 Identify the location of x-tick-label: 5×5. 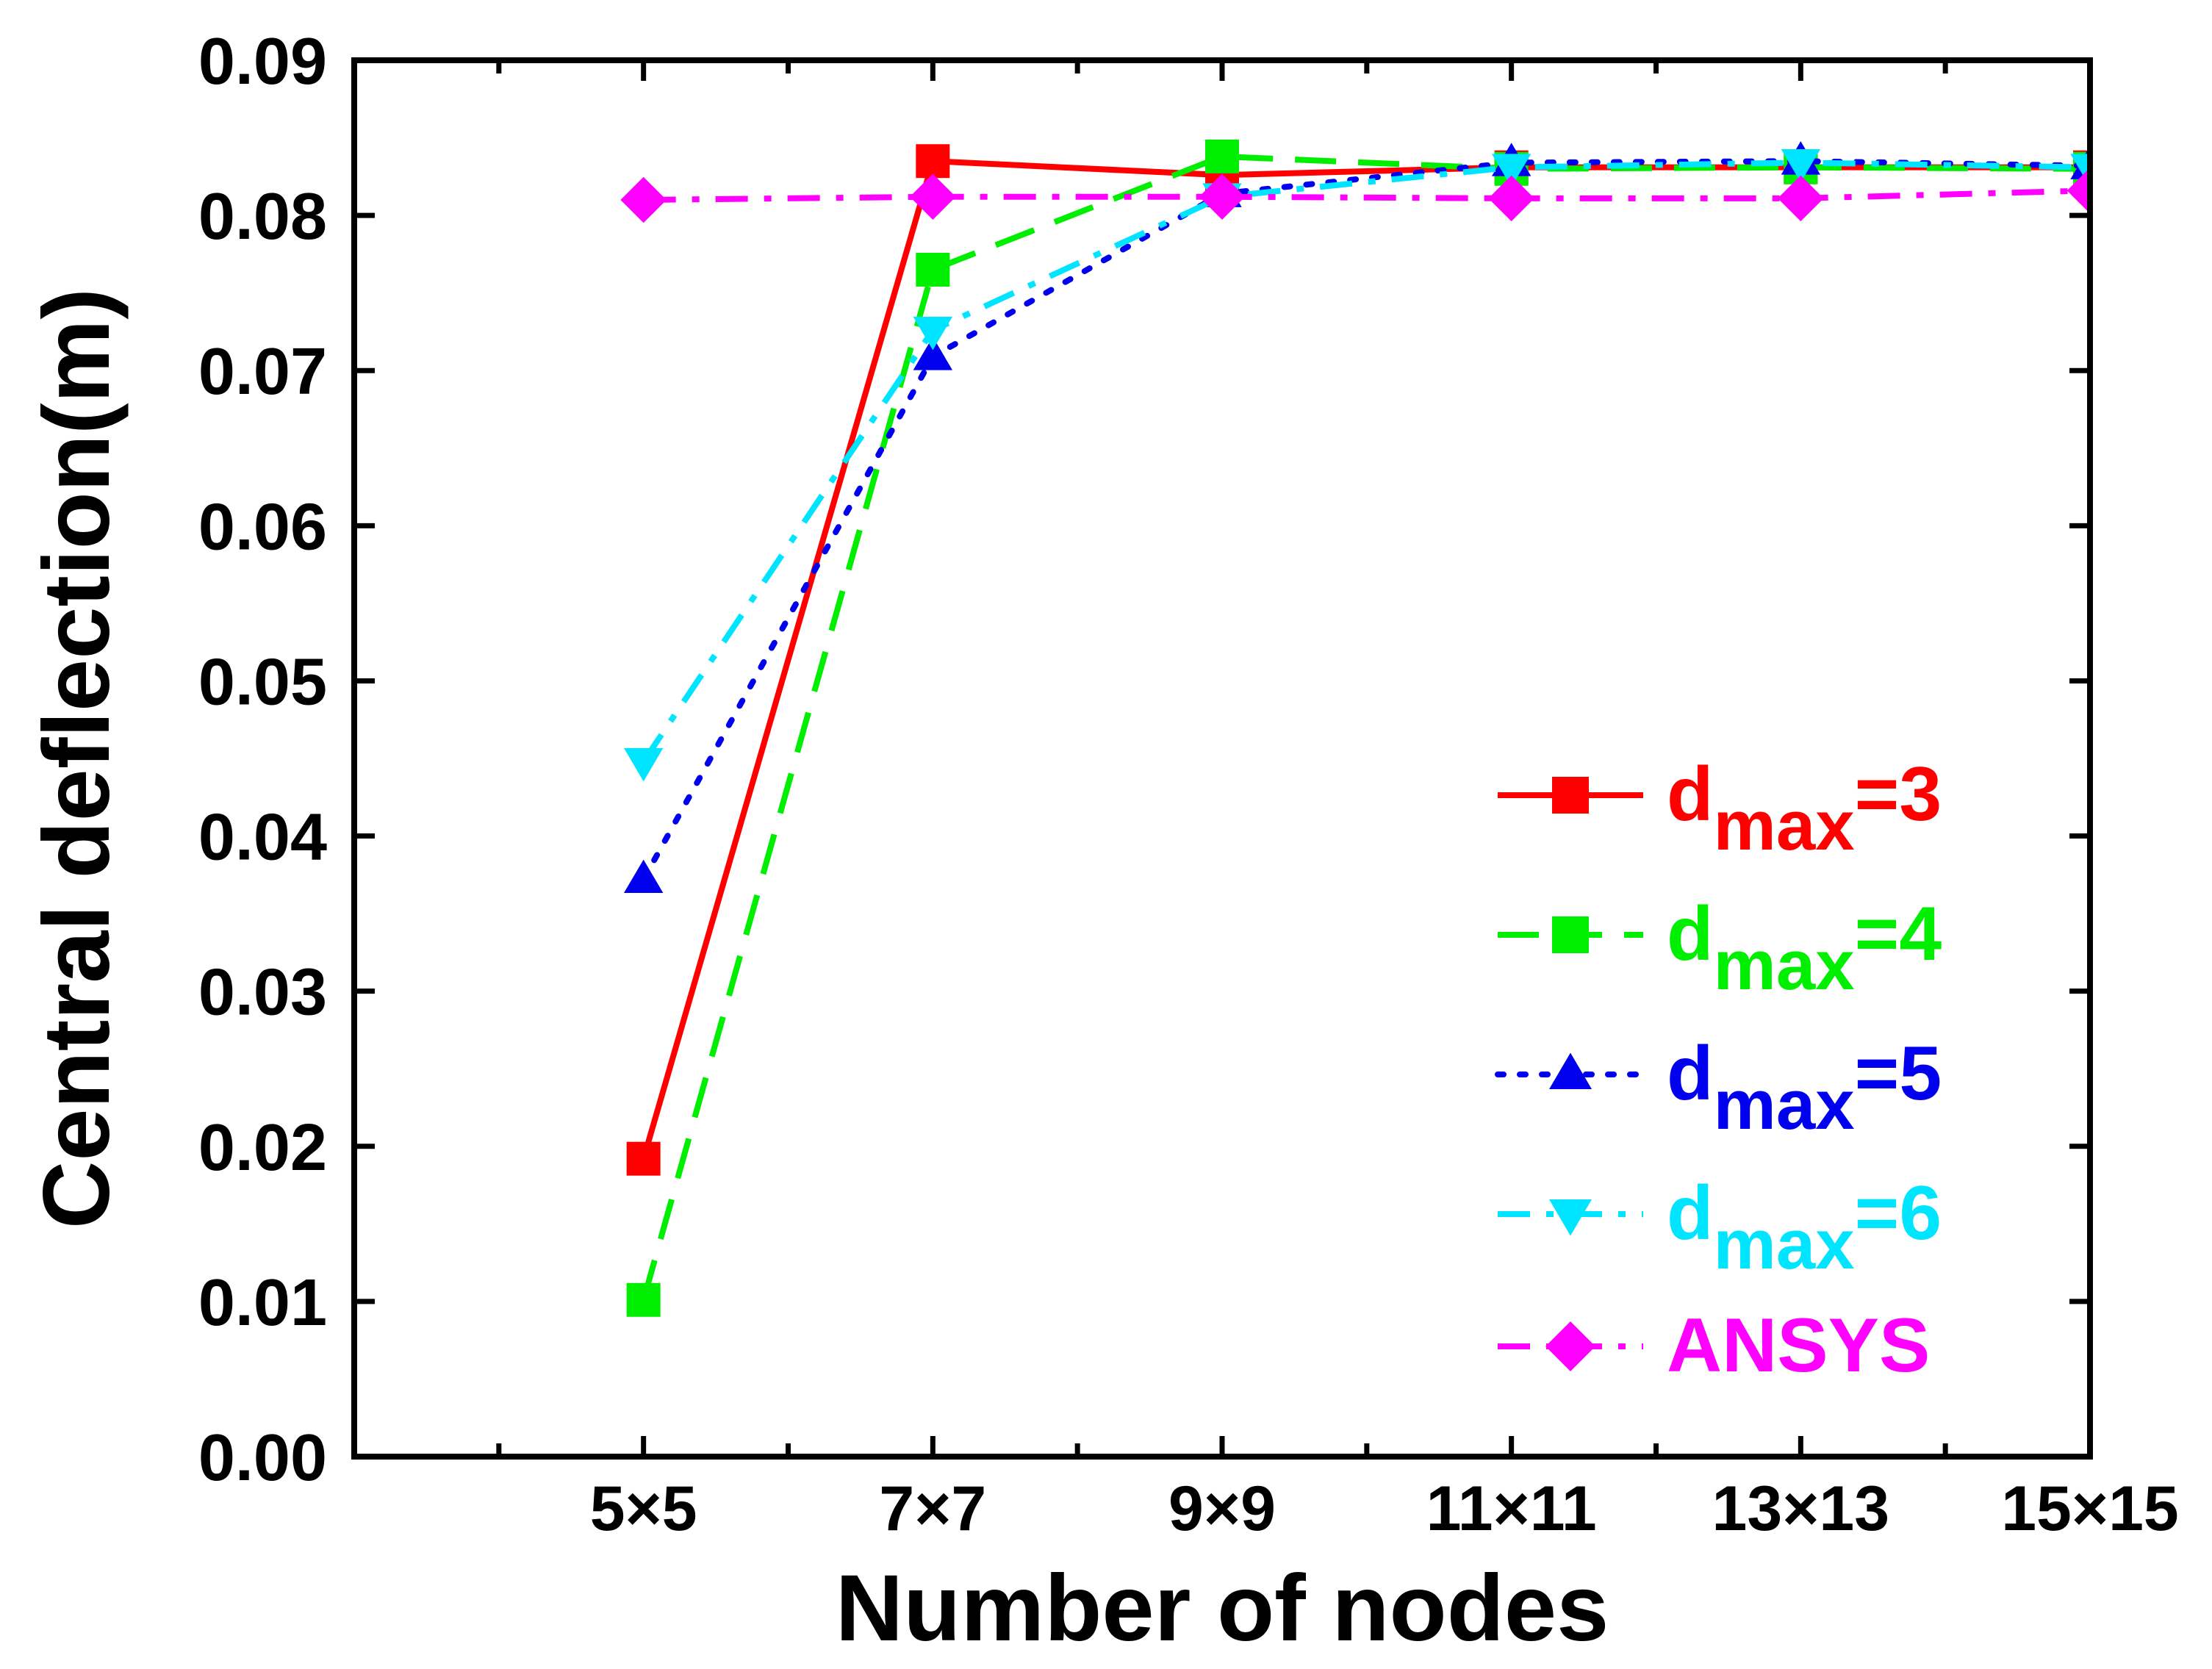
(643, 1509).